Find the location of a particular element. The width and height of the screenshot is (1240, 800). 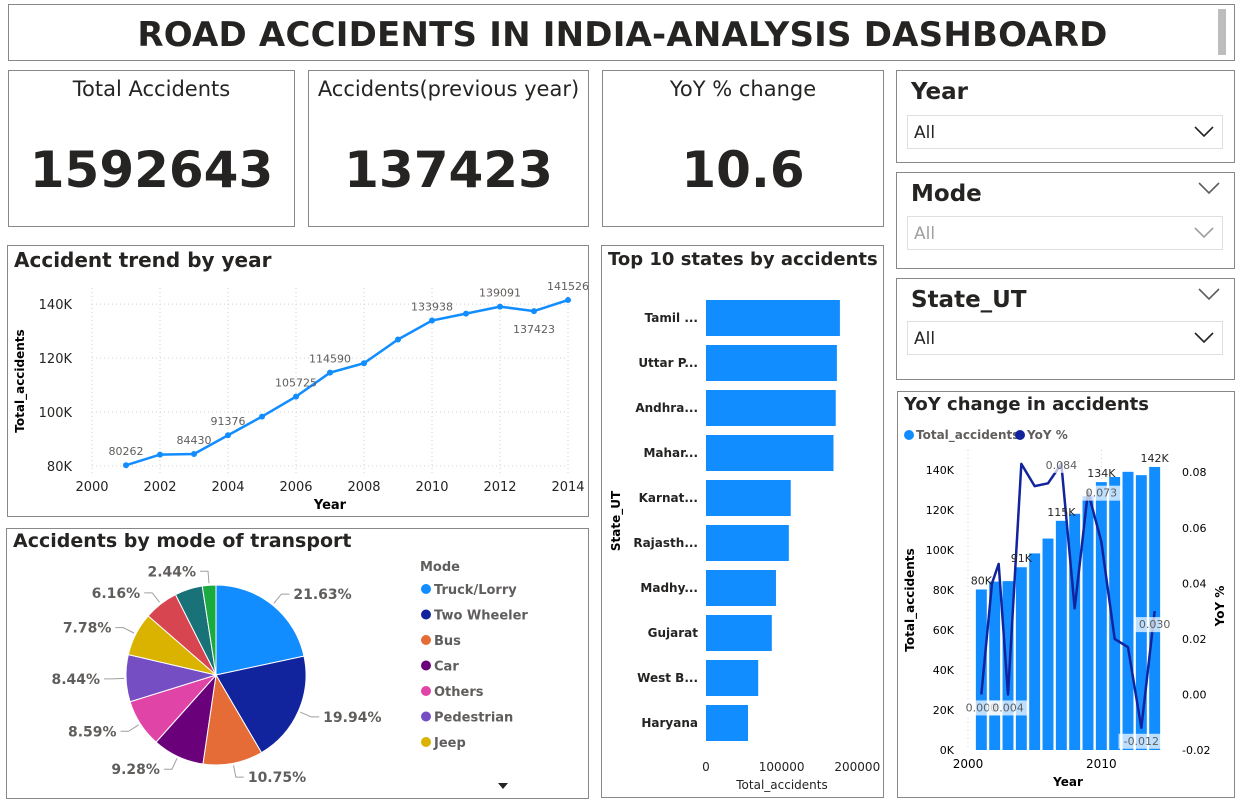

legend-item: Others is located at coordinates (459, 692).